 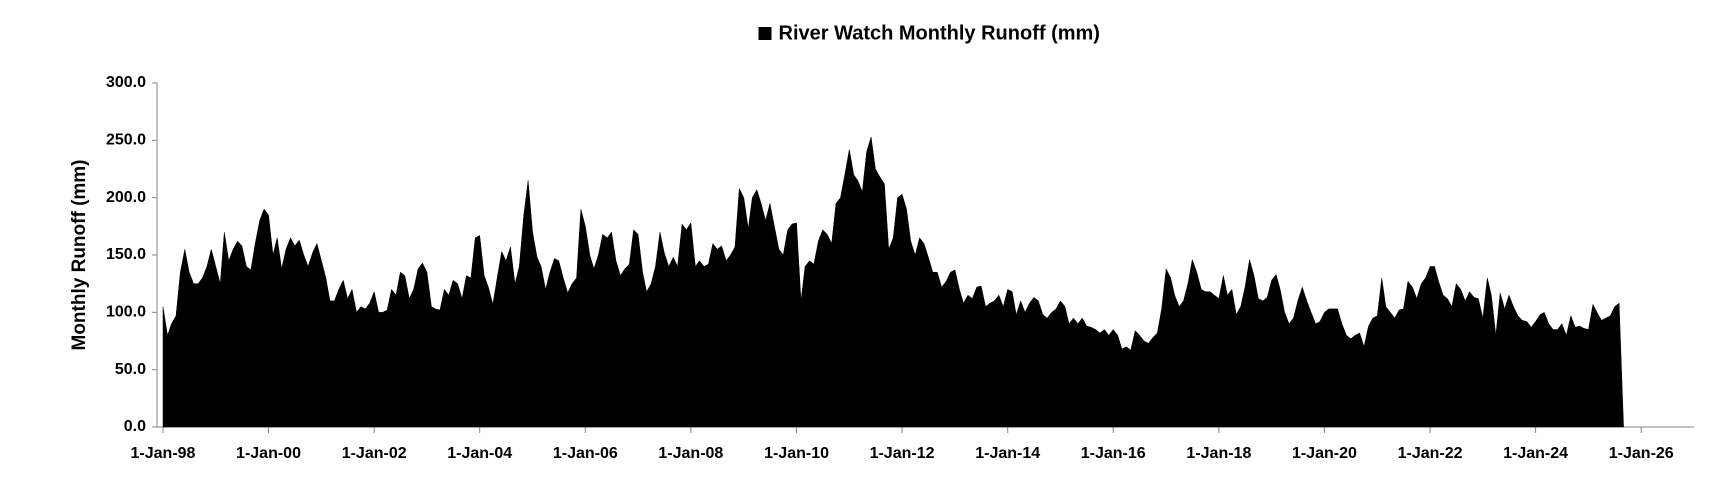 I want to click on legend-label: River Watch Monthly Runoff (mm), so click(x=939, y=33).